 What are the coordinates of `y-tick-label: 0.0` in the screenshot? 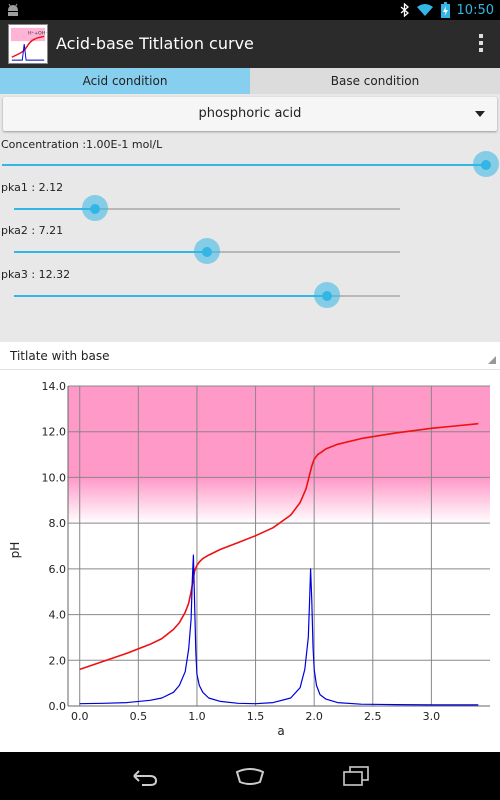 It's located at (58, 706).